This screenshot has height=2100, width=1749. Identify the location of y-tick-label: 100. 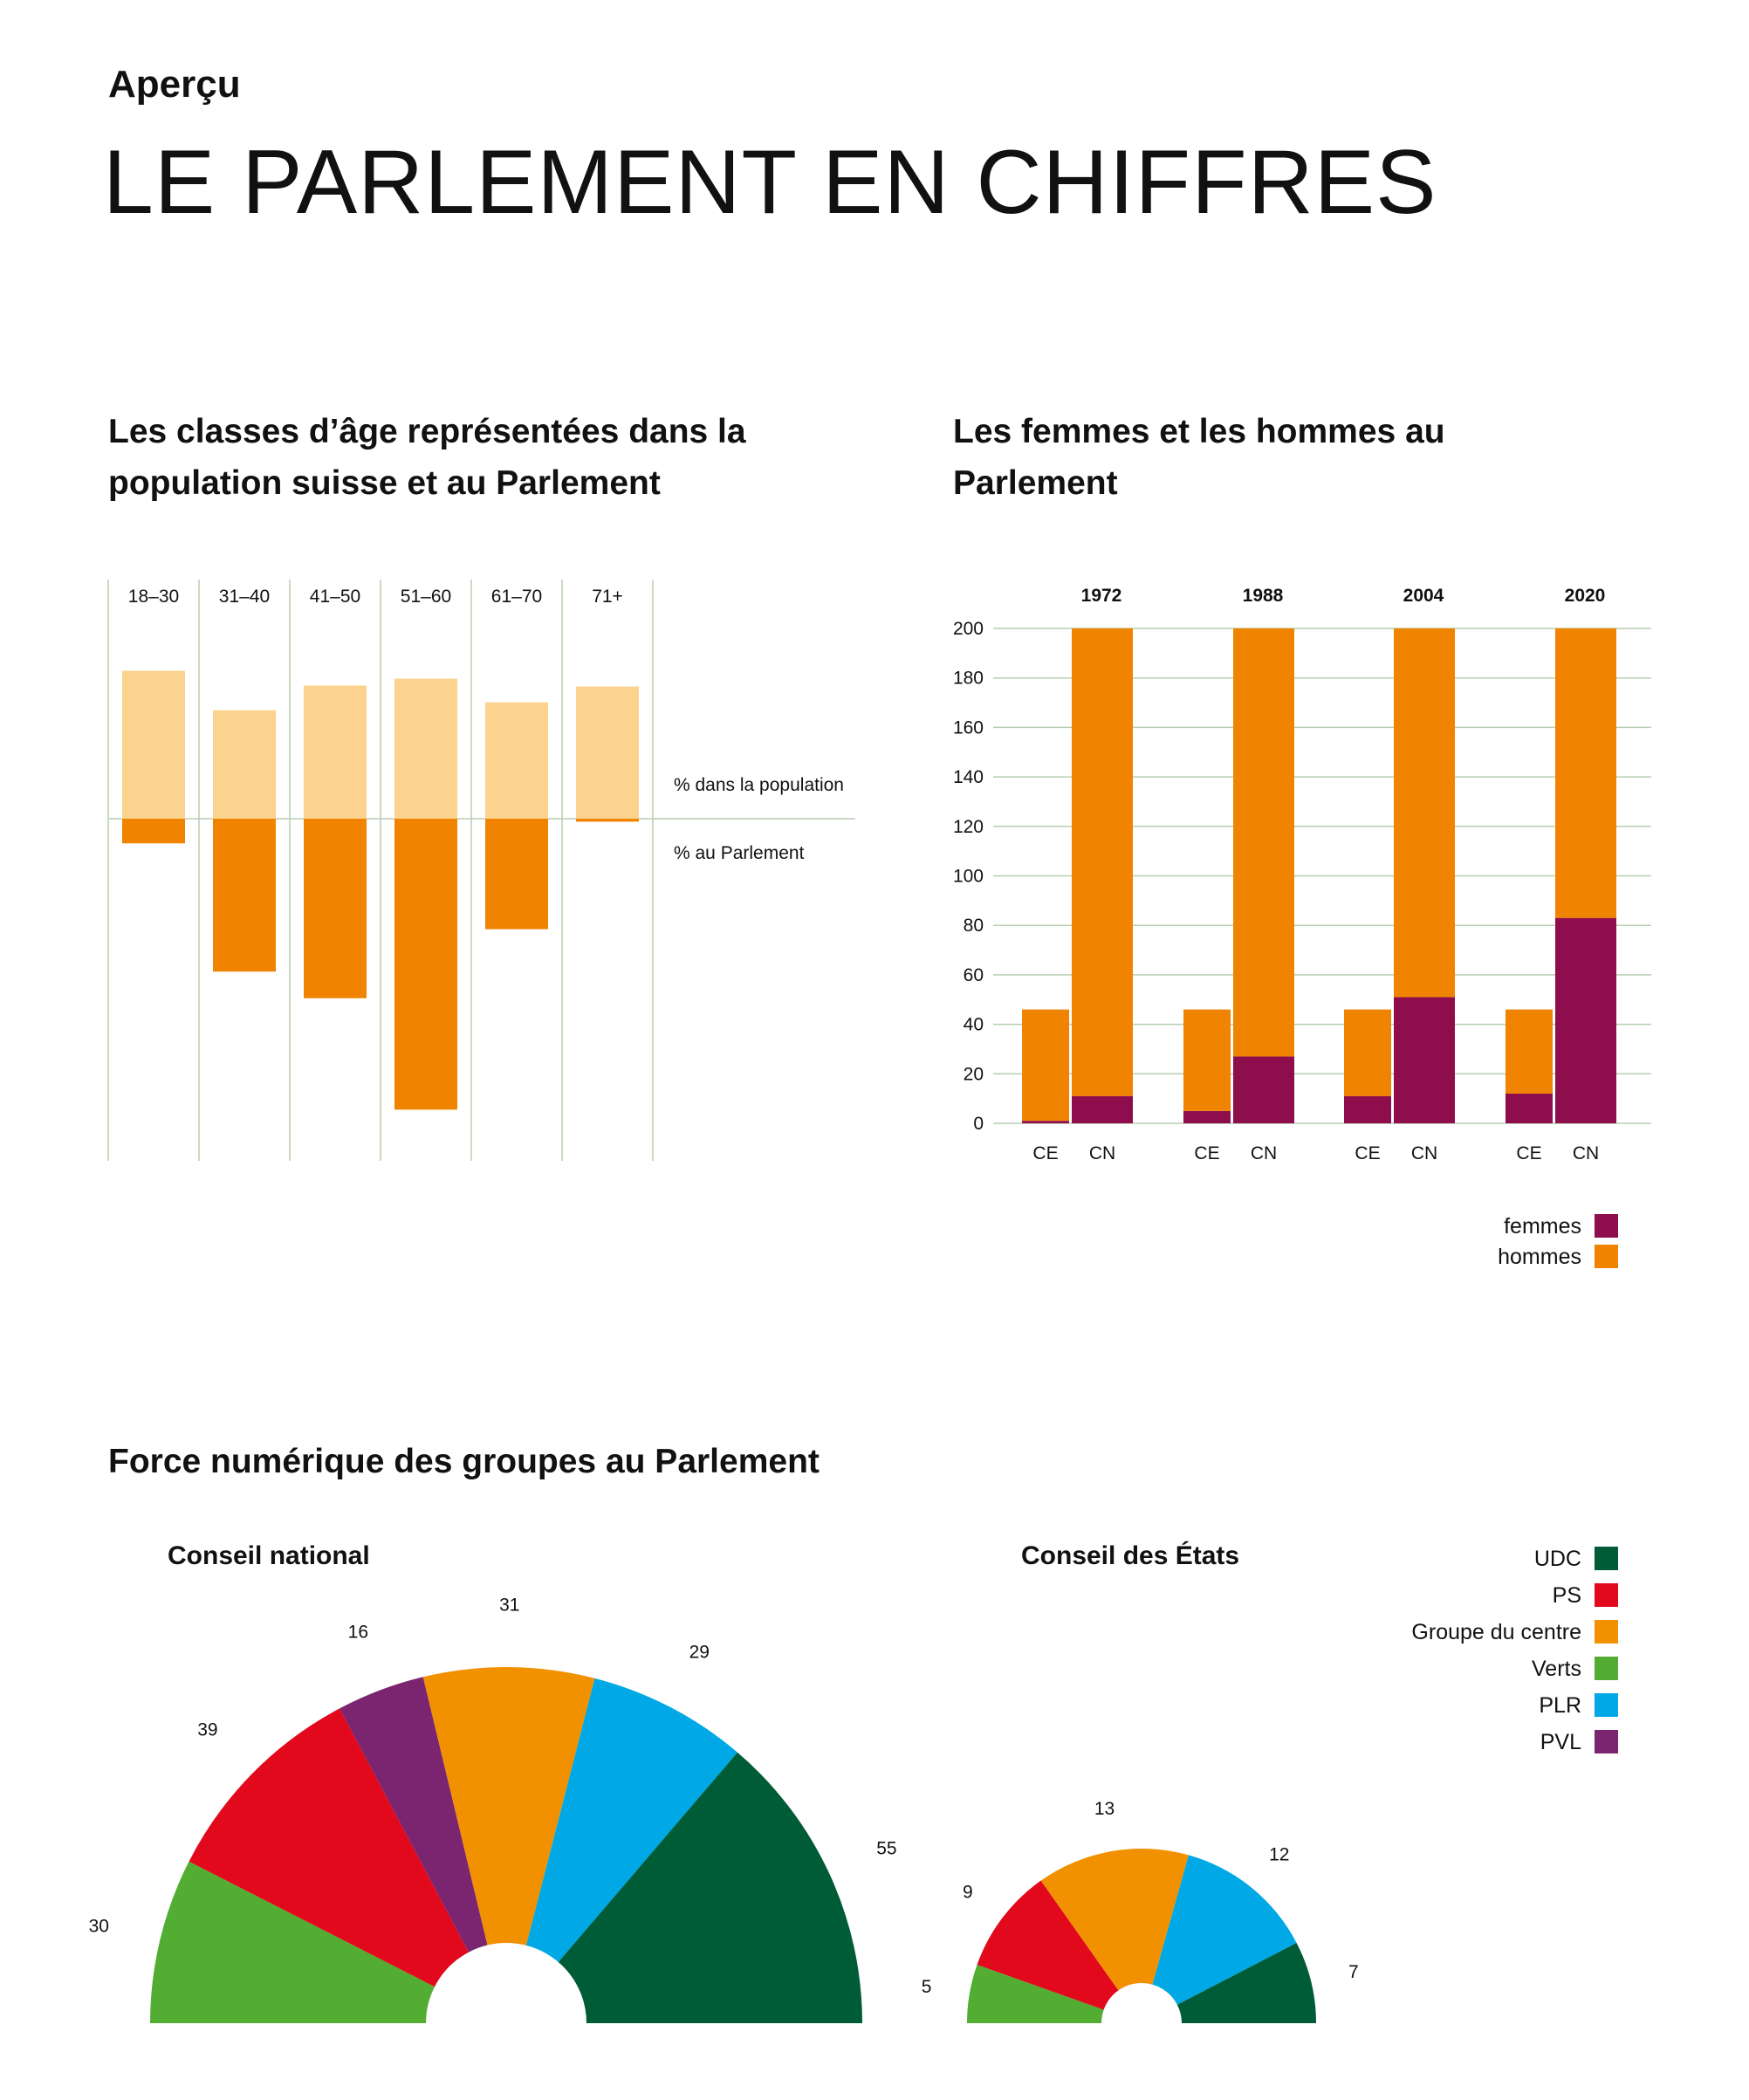
(968, 877).